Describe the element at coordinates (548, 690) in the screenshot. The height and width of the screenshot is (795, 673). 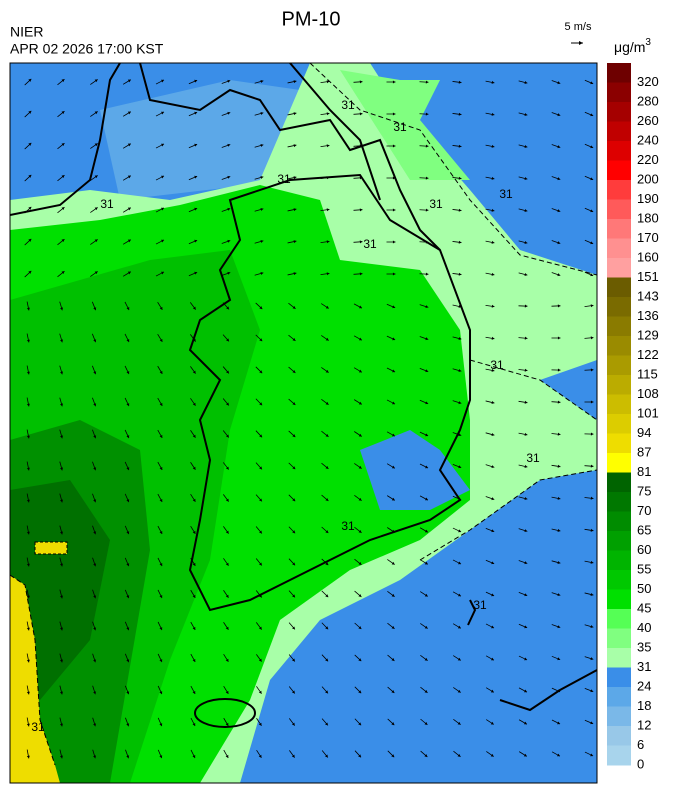
I see `coast-southeast` at that location.